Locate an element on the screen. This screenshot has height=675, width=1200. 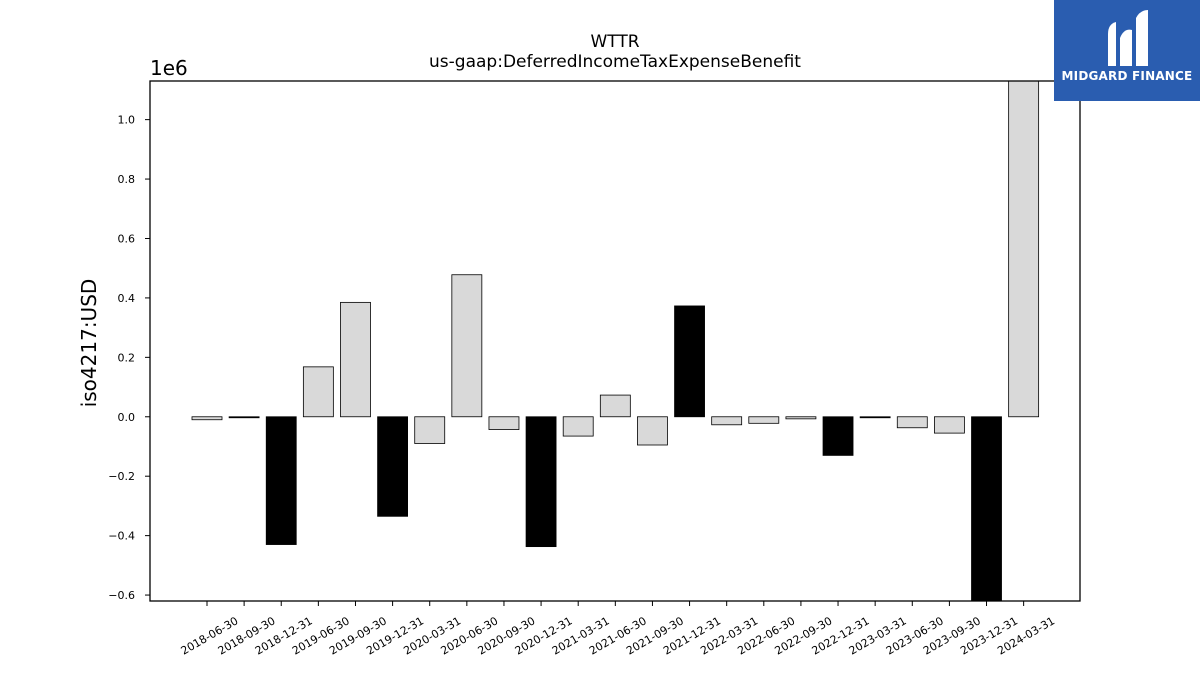
y-tick-label: 1.0 is located at coordinates (127, 120).